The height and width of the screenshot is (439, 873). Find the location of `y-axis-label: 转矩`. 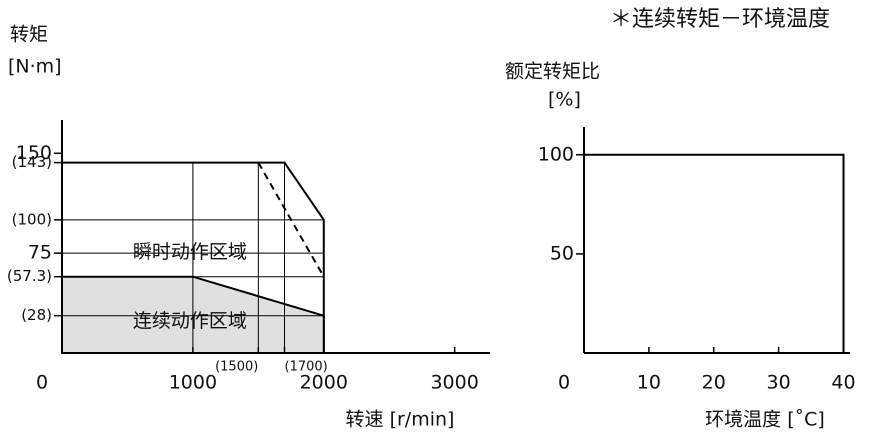

y-axis-label: 转矩 is located at coordinates (29, 35).